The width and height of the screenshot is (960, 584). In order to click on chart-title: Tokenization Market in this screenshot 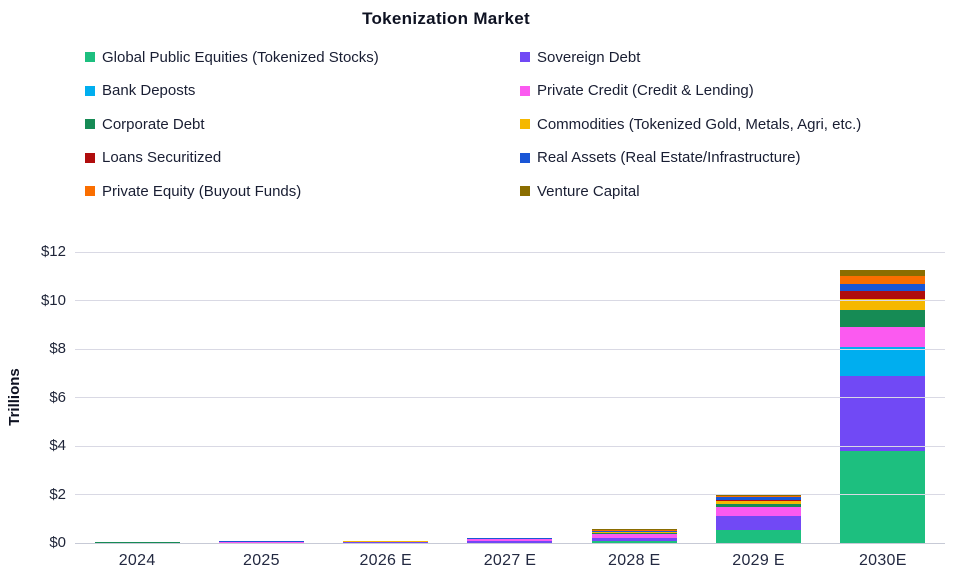, I will do `click(446, 18)`.